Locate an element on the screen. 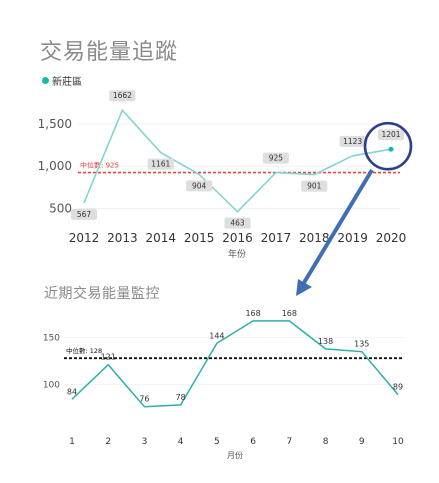 This screenshot has height=483, width=439. top-data-label: 901 is located at coordinates (314, 186).